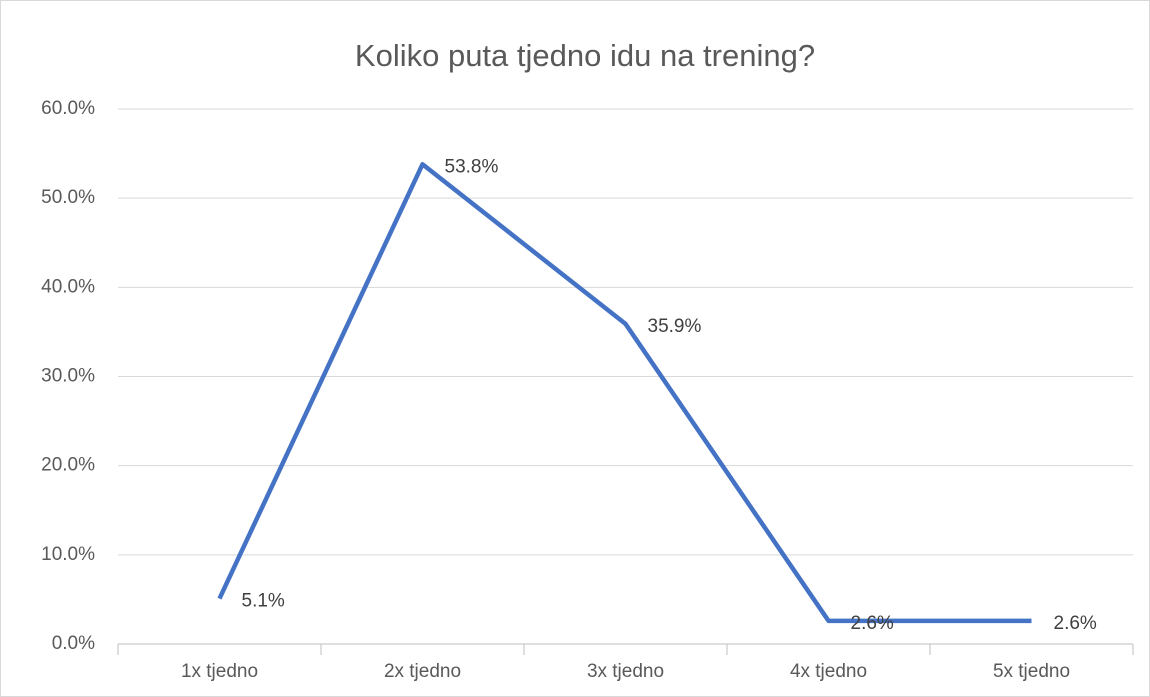 The image size is (1150, 697). What do you see at coordinates (472, 166) in the screenshot?
I see `data-label: 53.8%` at bounding box center [472, 166].